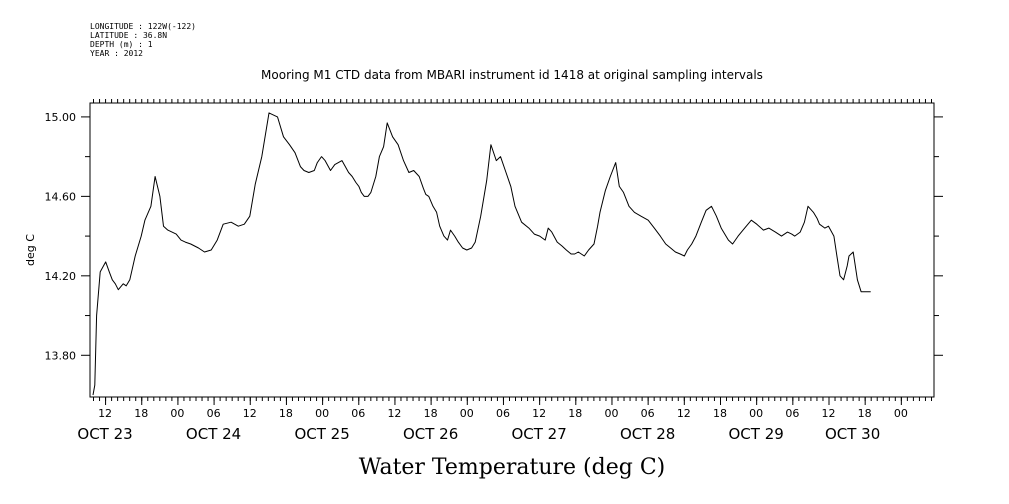 Image resolution: width=1009 pixels, height=504 pixels. I want to click on x-date-label: OCT 24, so click(213, 434).